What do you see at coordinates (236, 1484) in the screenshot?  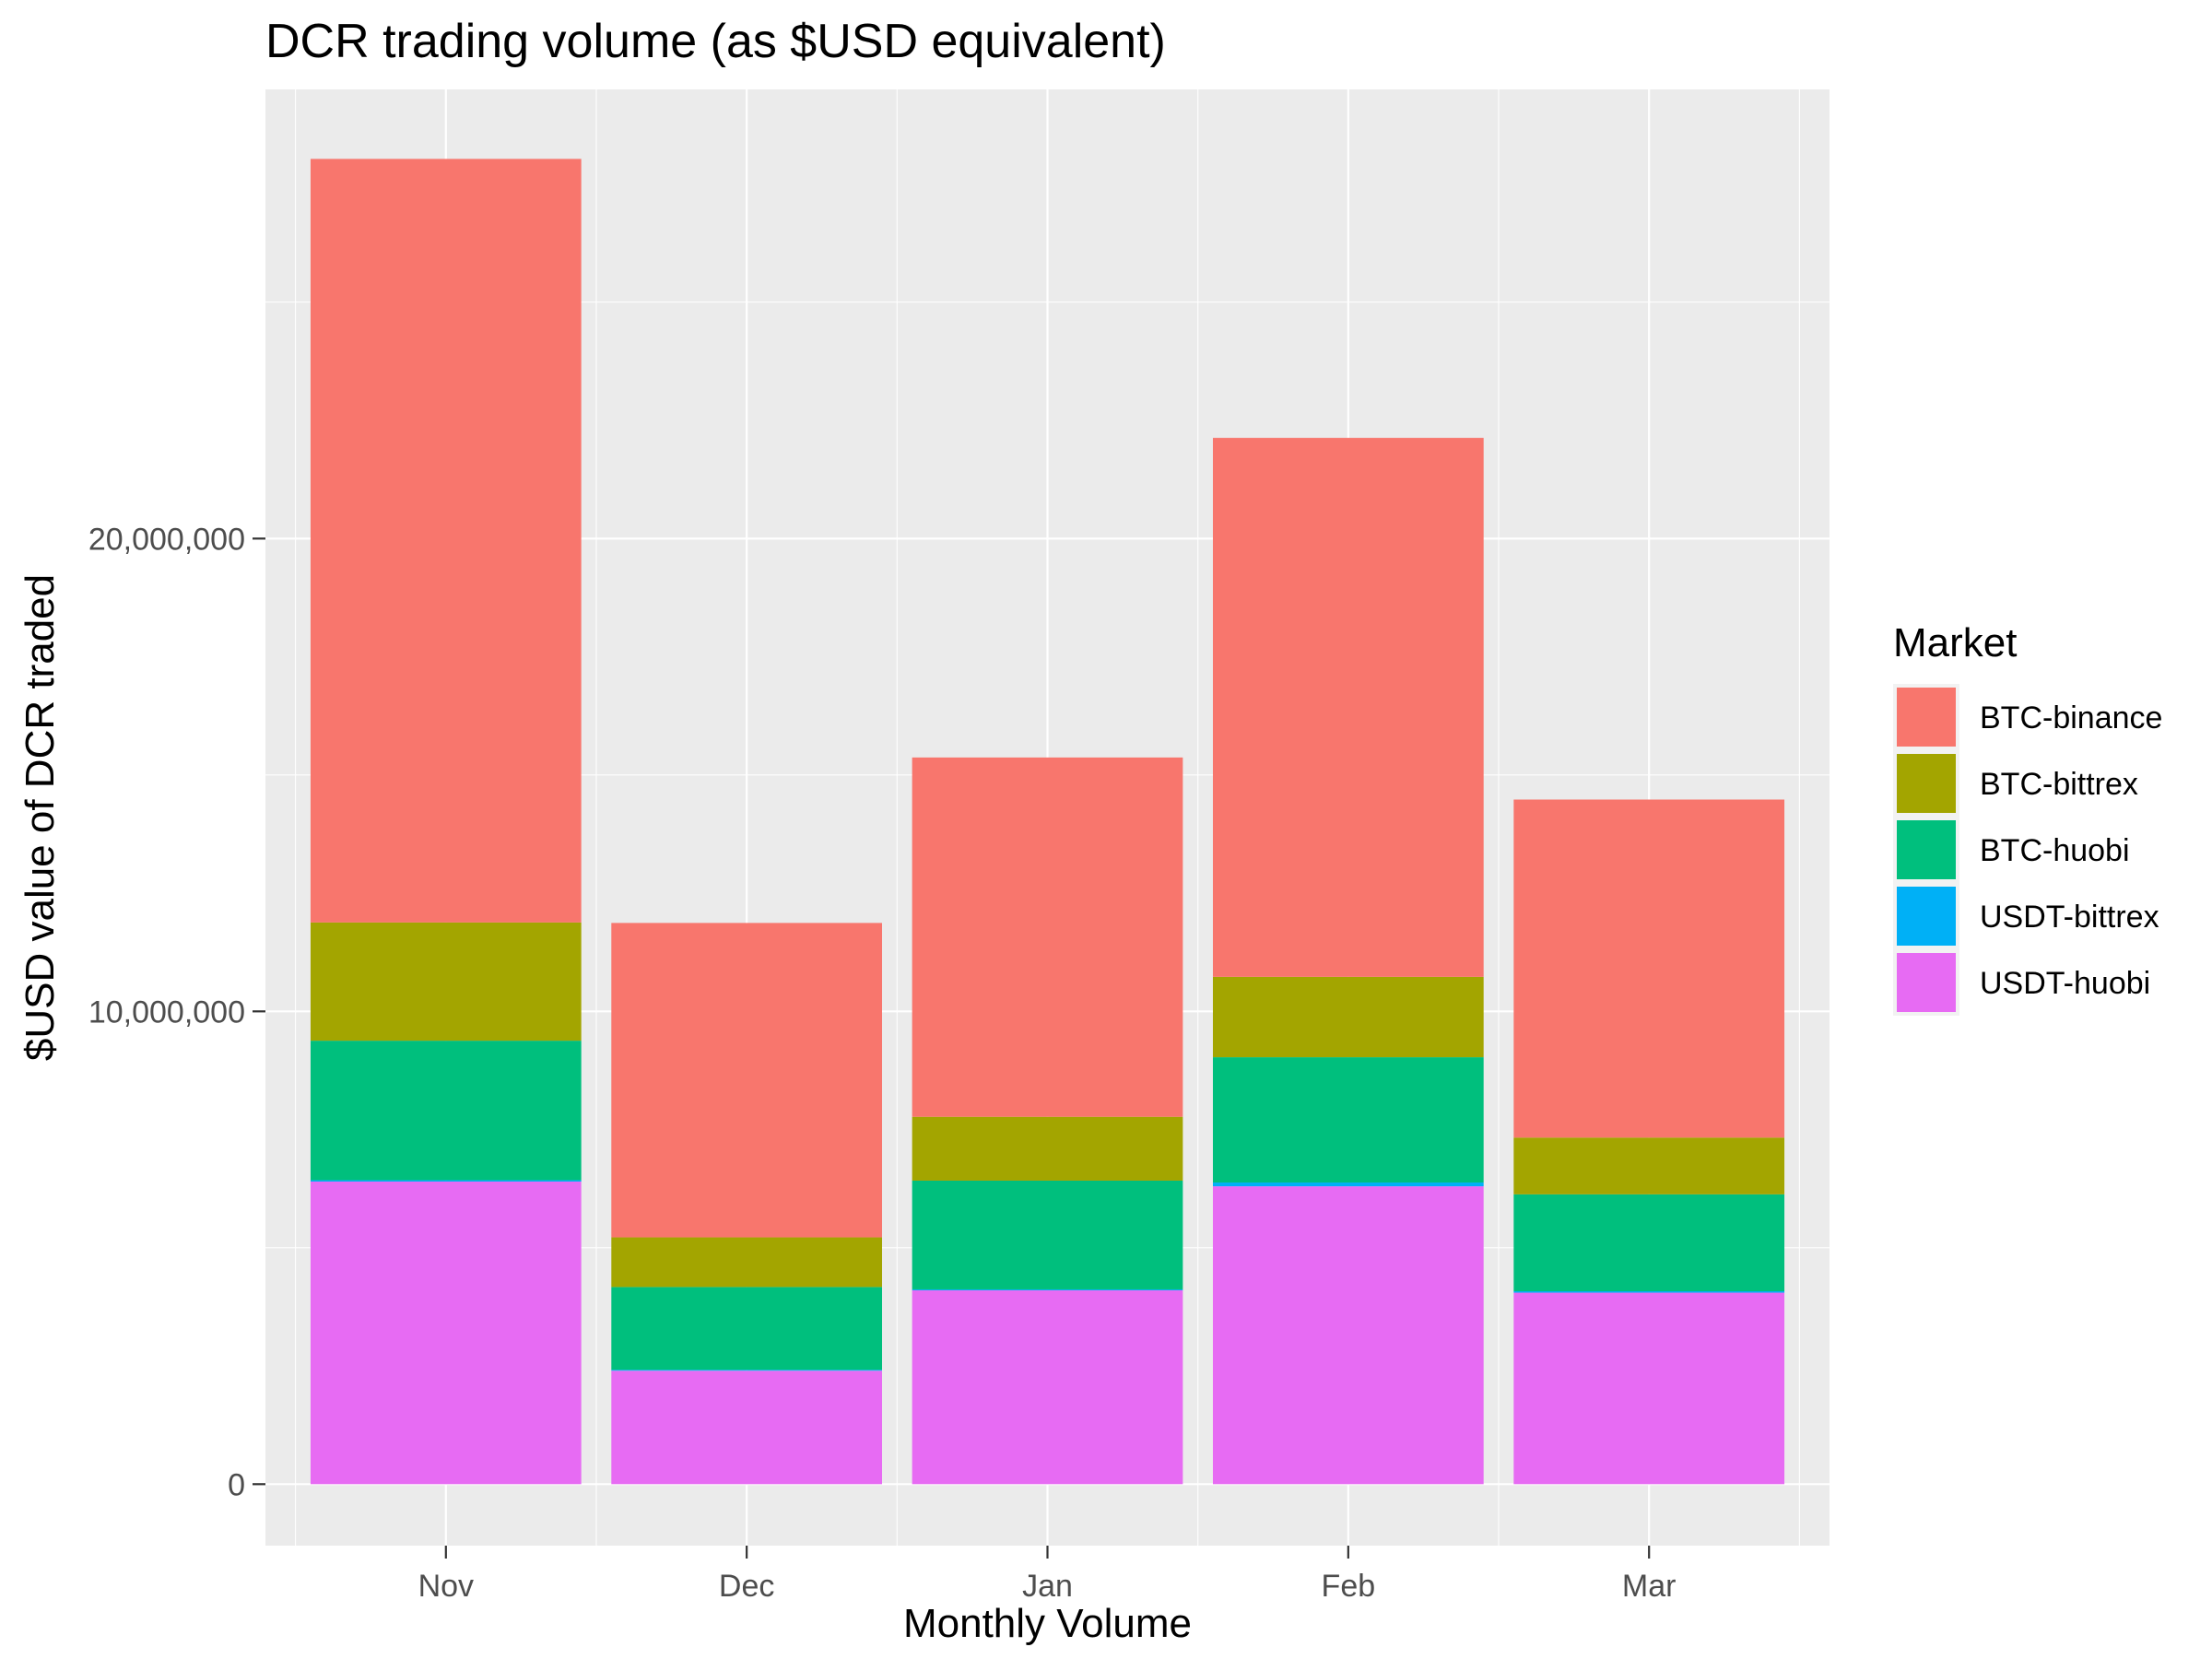 I see `y-tick-label: 0` at bounding box center [236, 1484].